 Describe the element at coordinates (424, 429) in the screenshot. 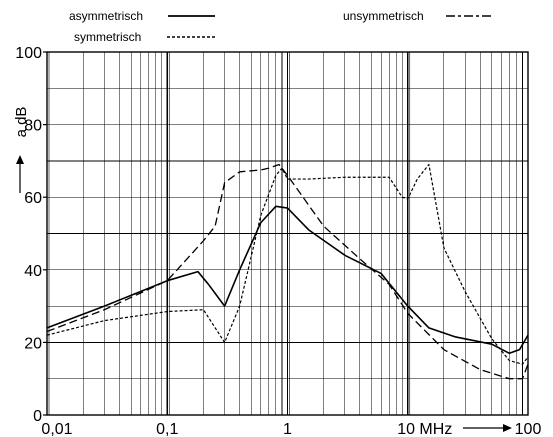

I see `x-tick-label: 10 MHz` at that location.